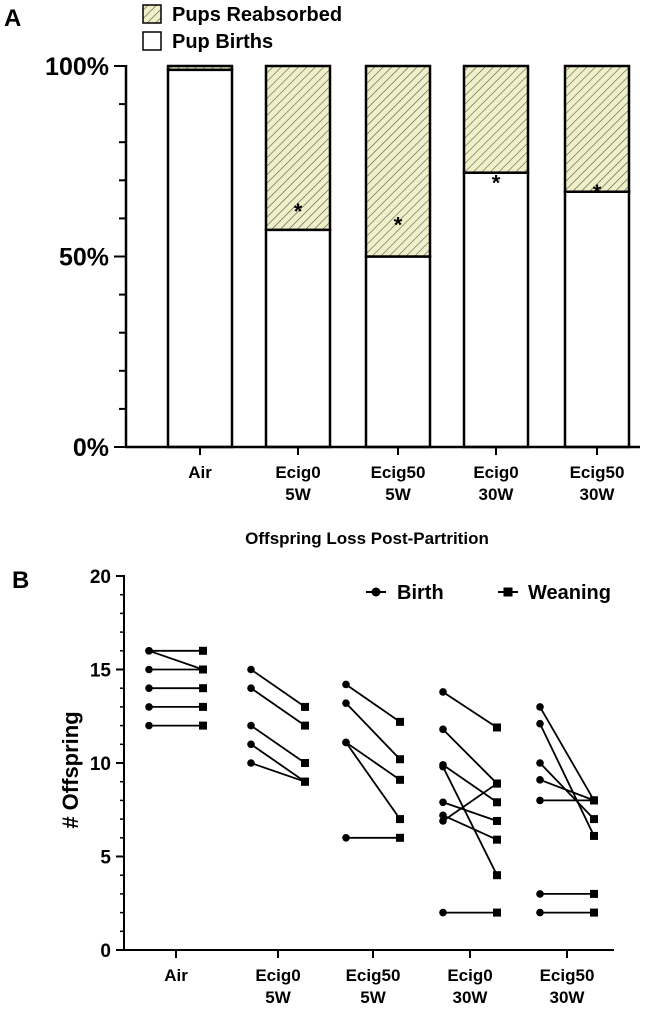 Image resolution: width=645 pixels, height=1014 pixels. Describe the element at coordinates (176, 975) in the screenshot. I see `x-tick-label-b: Air` at that location.